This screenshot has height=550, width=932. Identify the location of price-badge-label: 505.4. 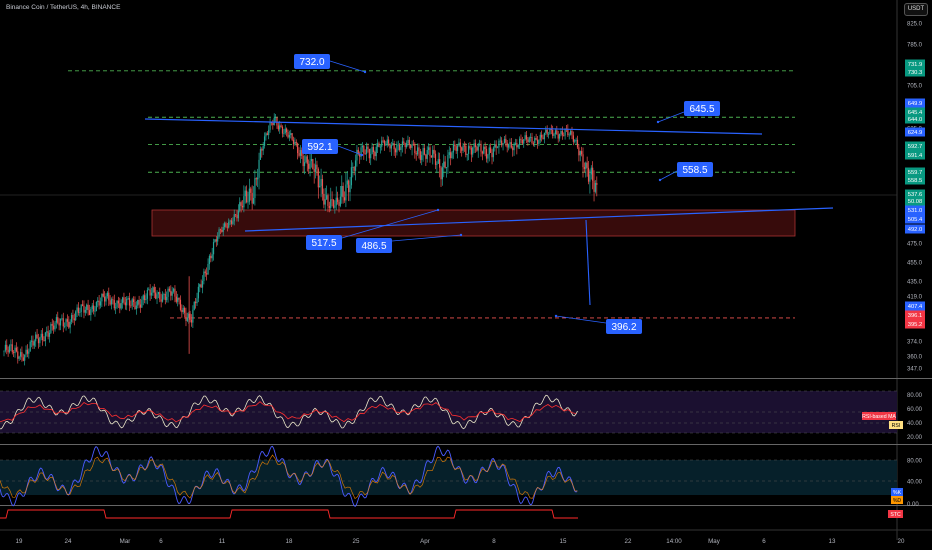
(915, 220).